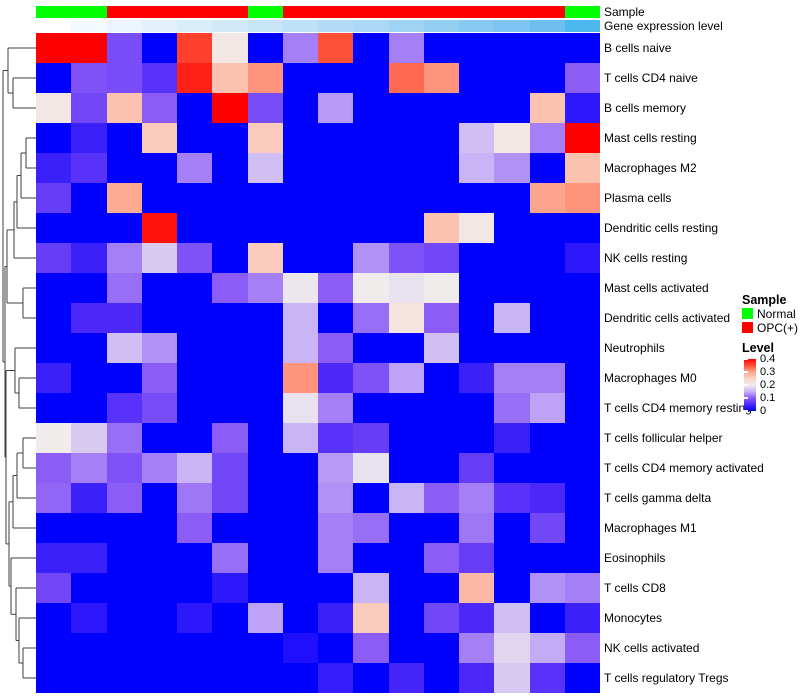 The height and width of the screenshot is (700, 800). I want to click on sample-annotation-bar, so click(318, 12).